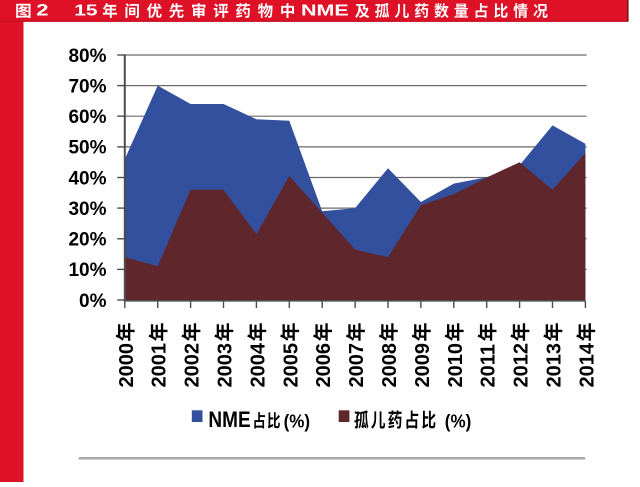 The width and height of the screenshot is (640, 487). Describe the element at coordinates (87, 56) in the screenshot. I see `svg-text: 80%` at that location.